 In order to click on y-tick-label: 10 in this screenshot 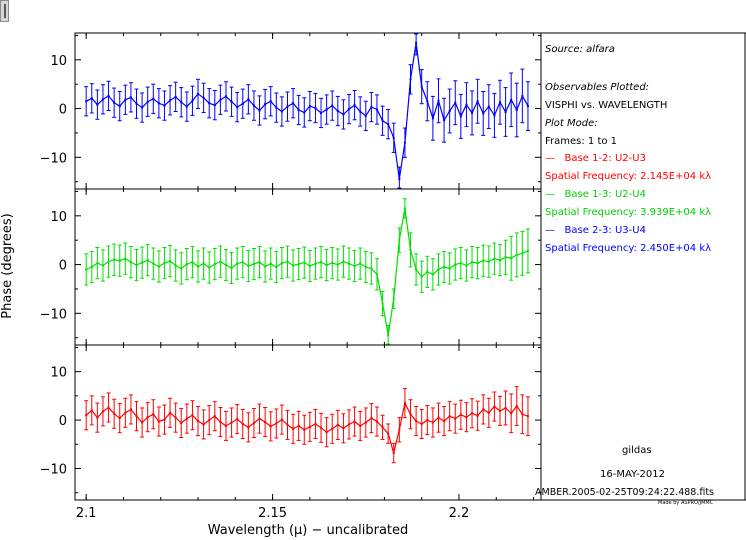, I will do `click(58, 217)`.